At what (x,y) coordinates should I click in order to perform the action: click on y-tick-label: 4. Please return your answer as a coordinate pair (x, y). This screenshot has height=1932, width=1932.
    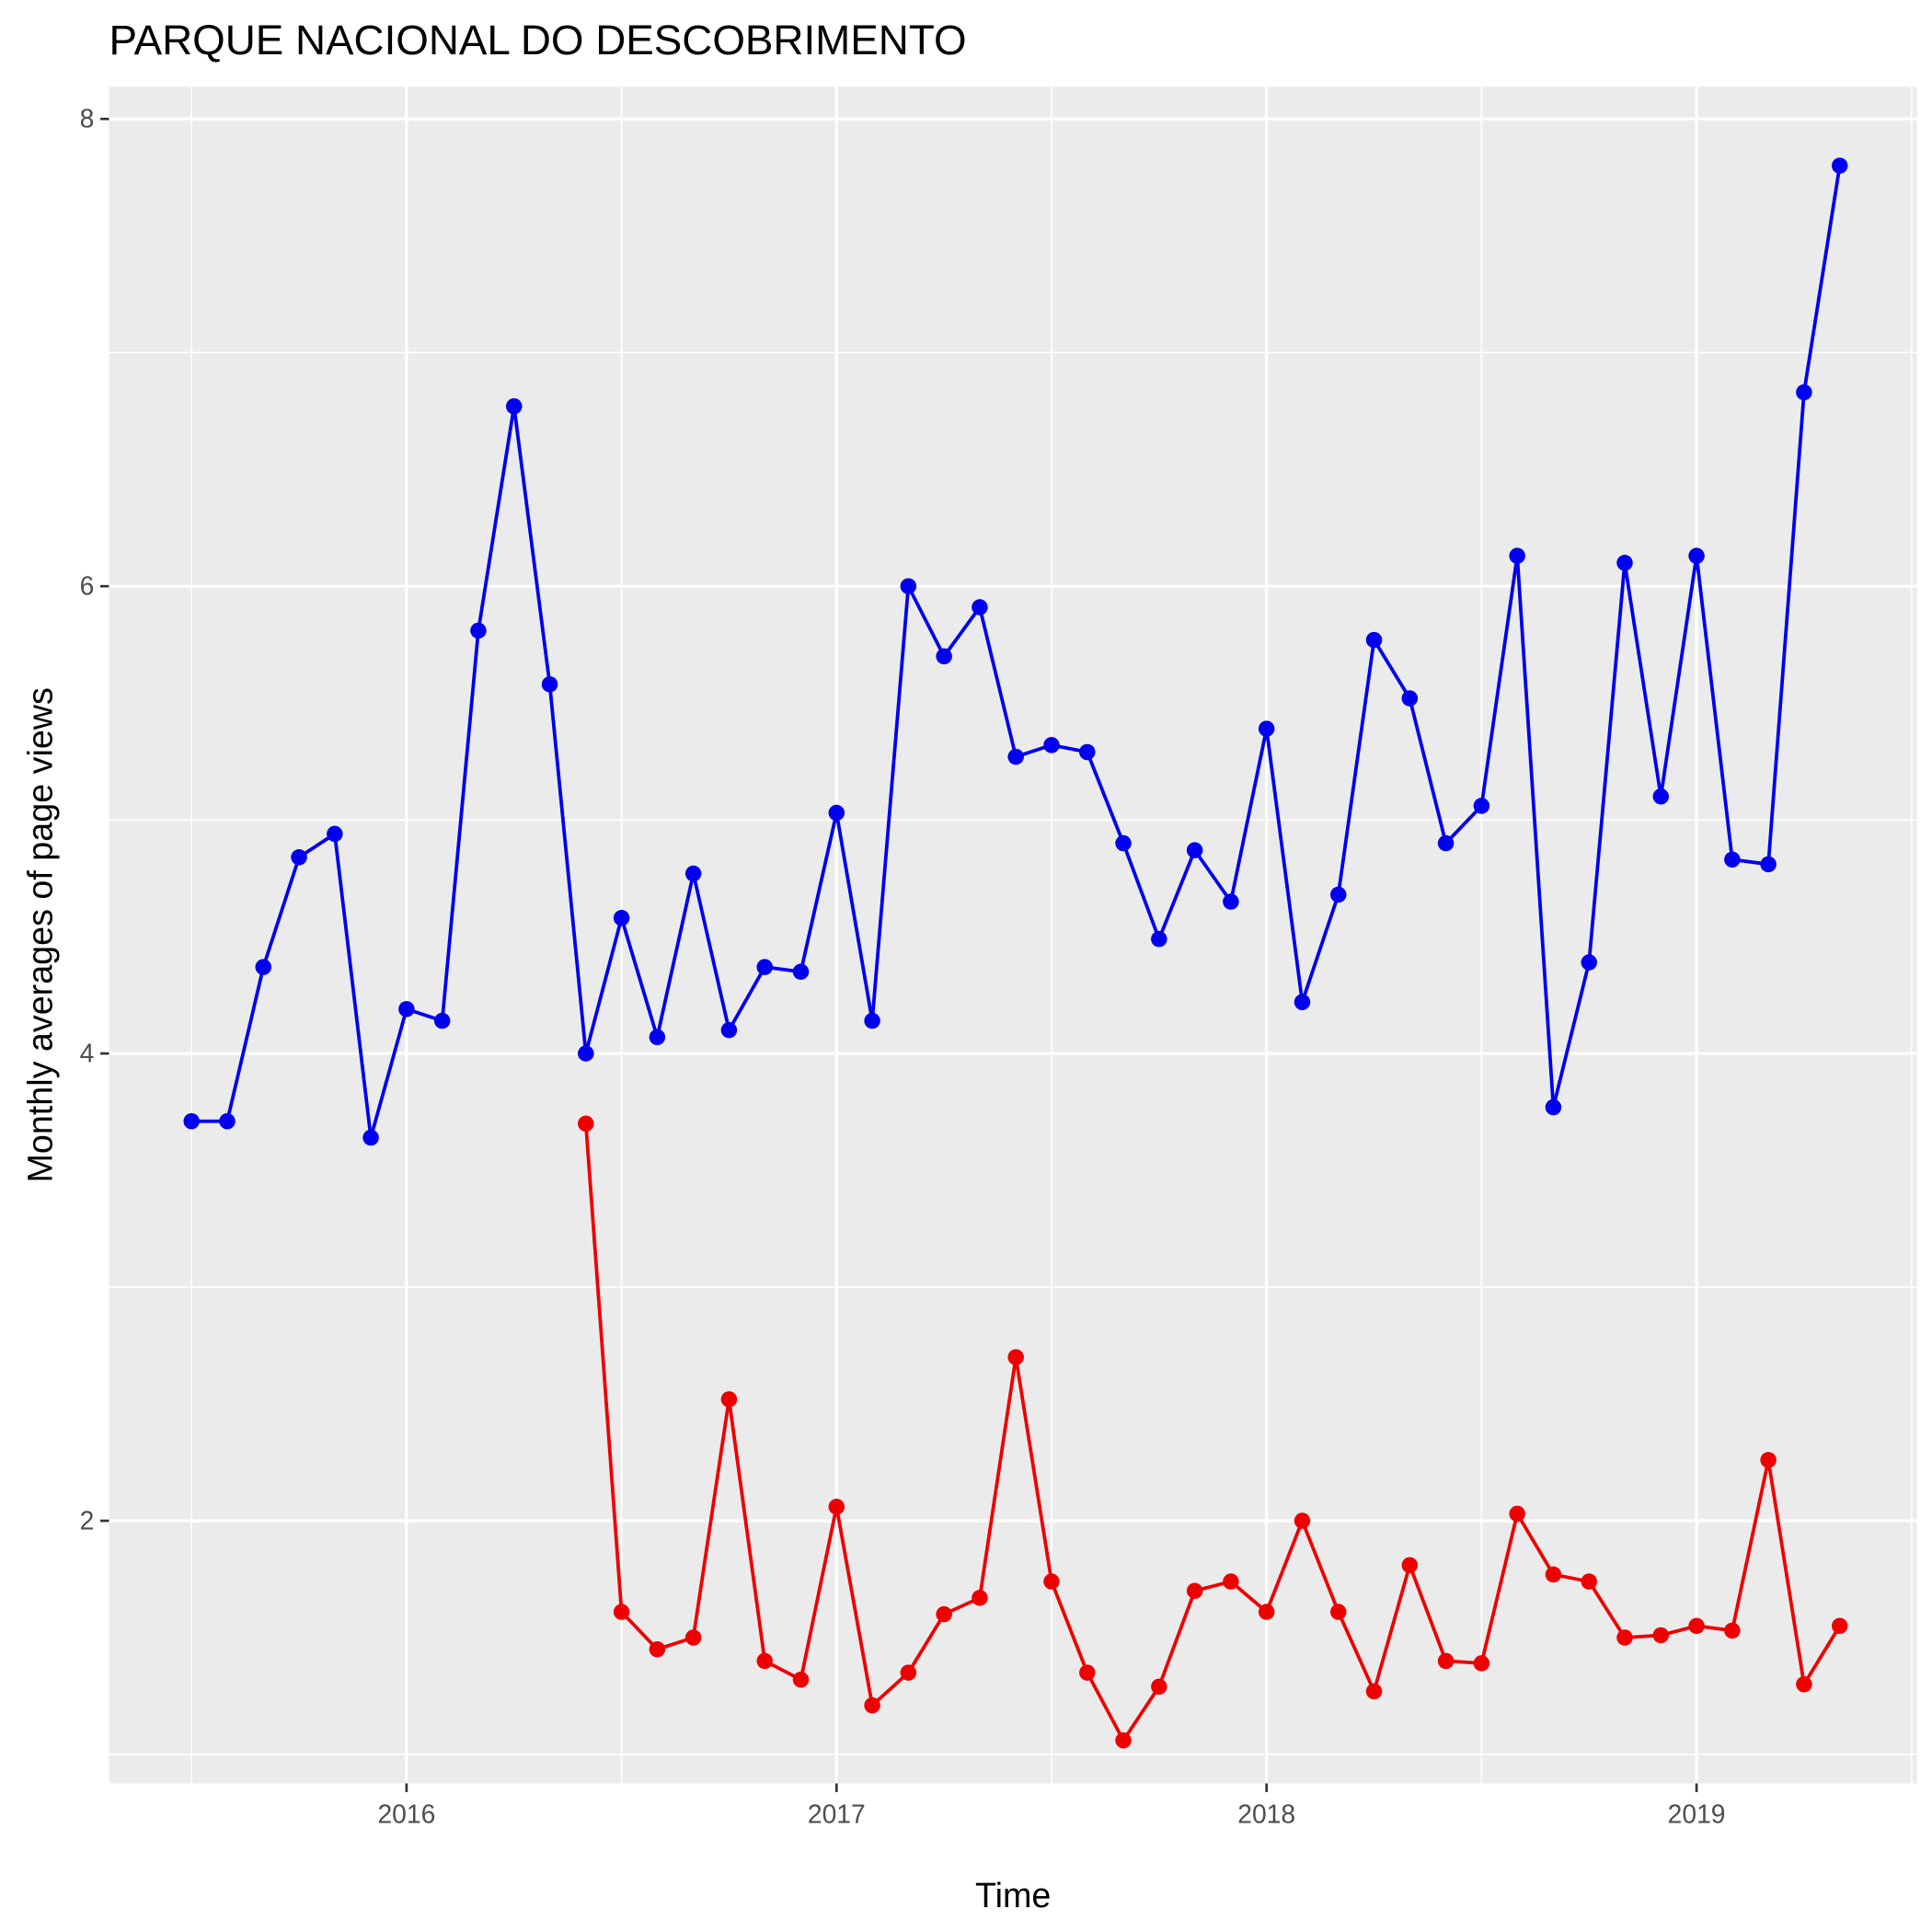
    Looking at the image, I should click on (87, 1053).